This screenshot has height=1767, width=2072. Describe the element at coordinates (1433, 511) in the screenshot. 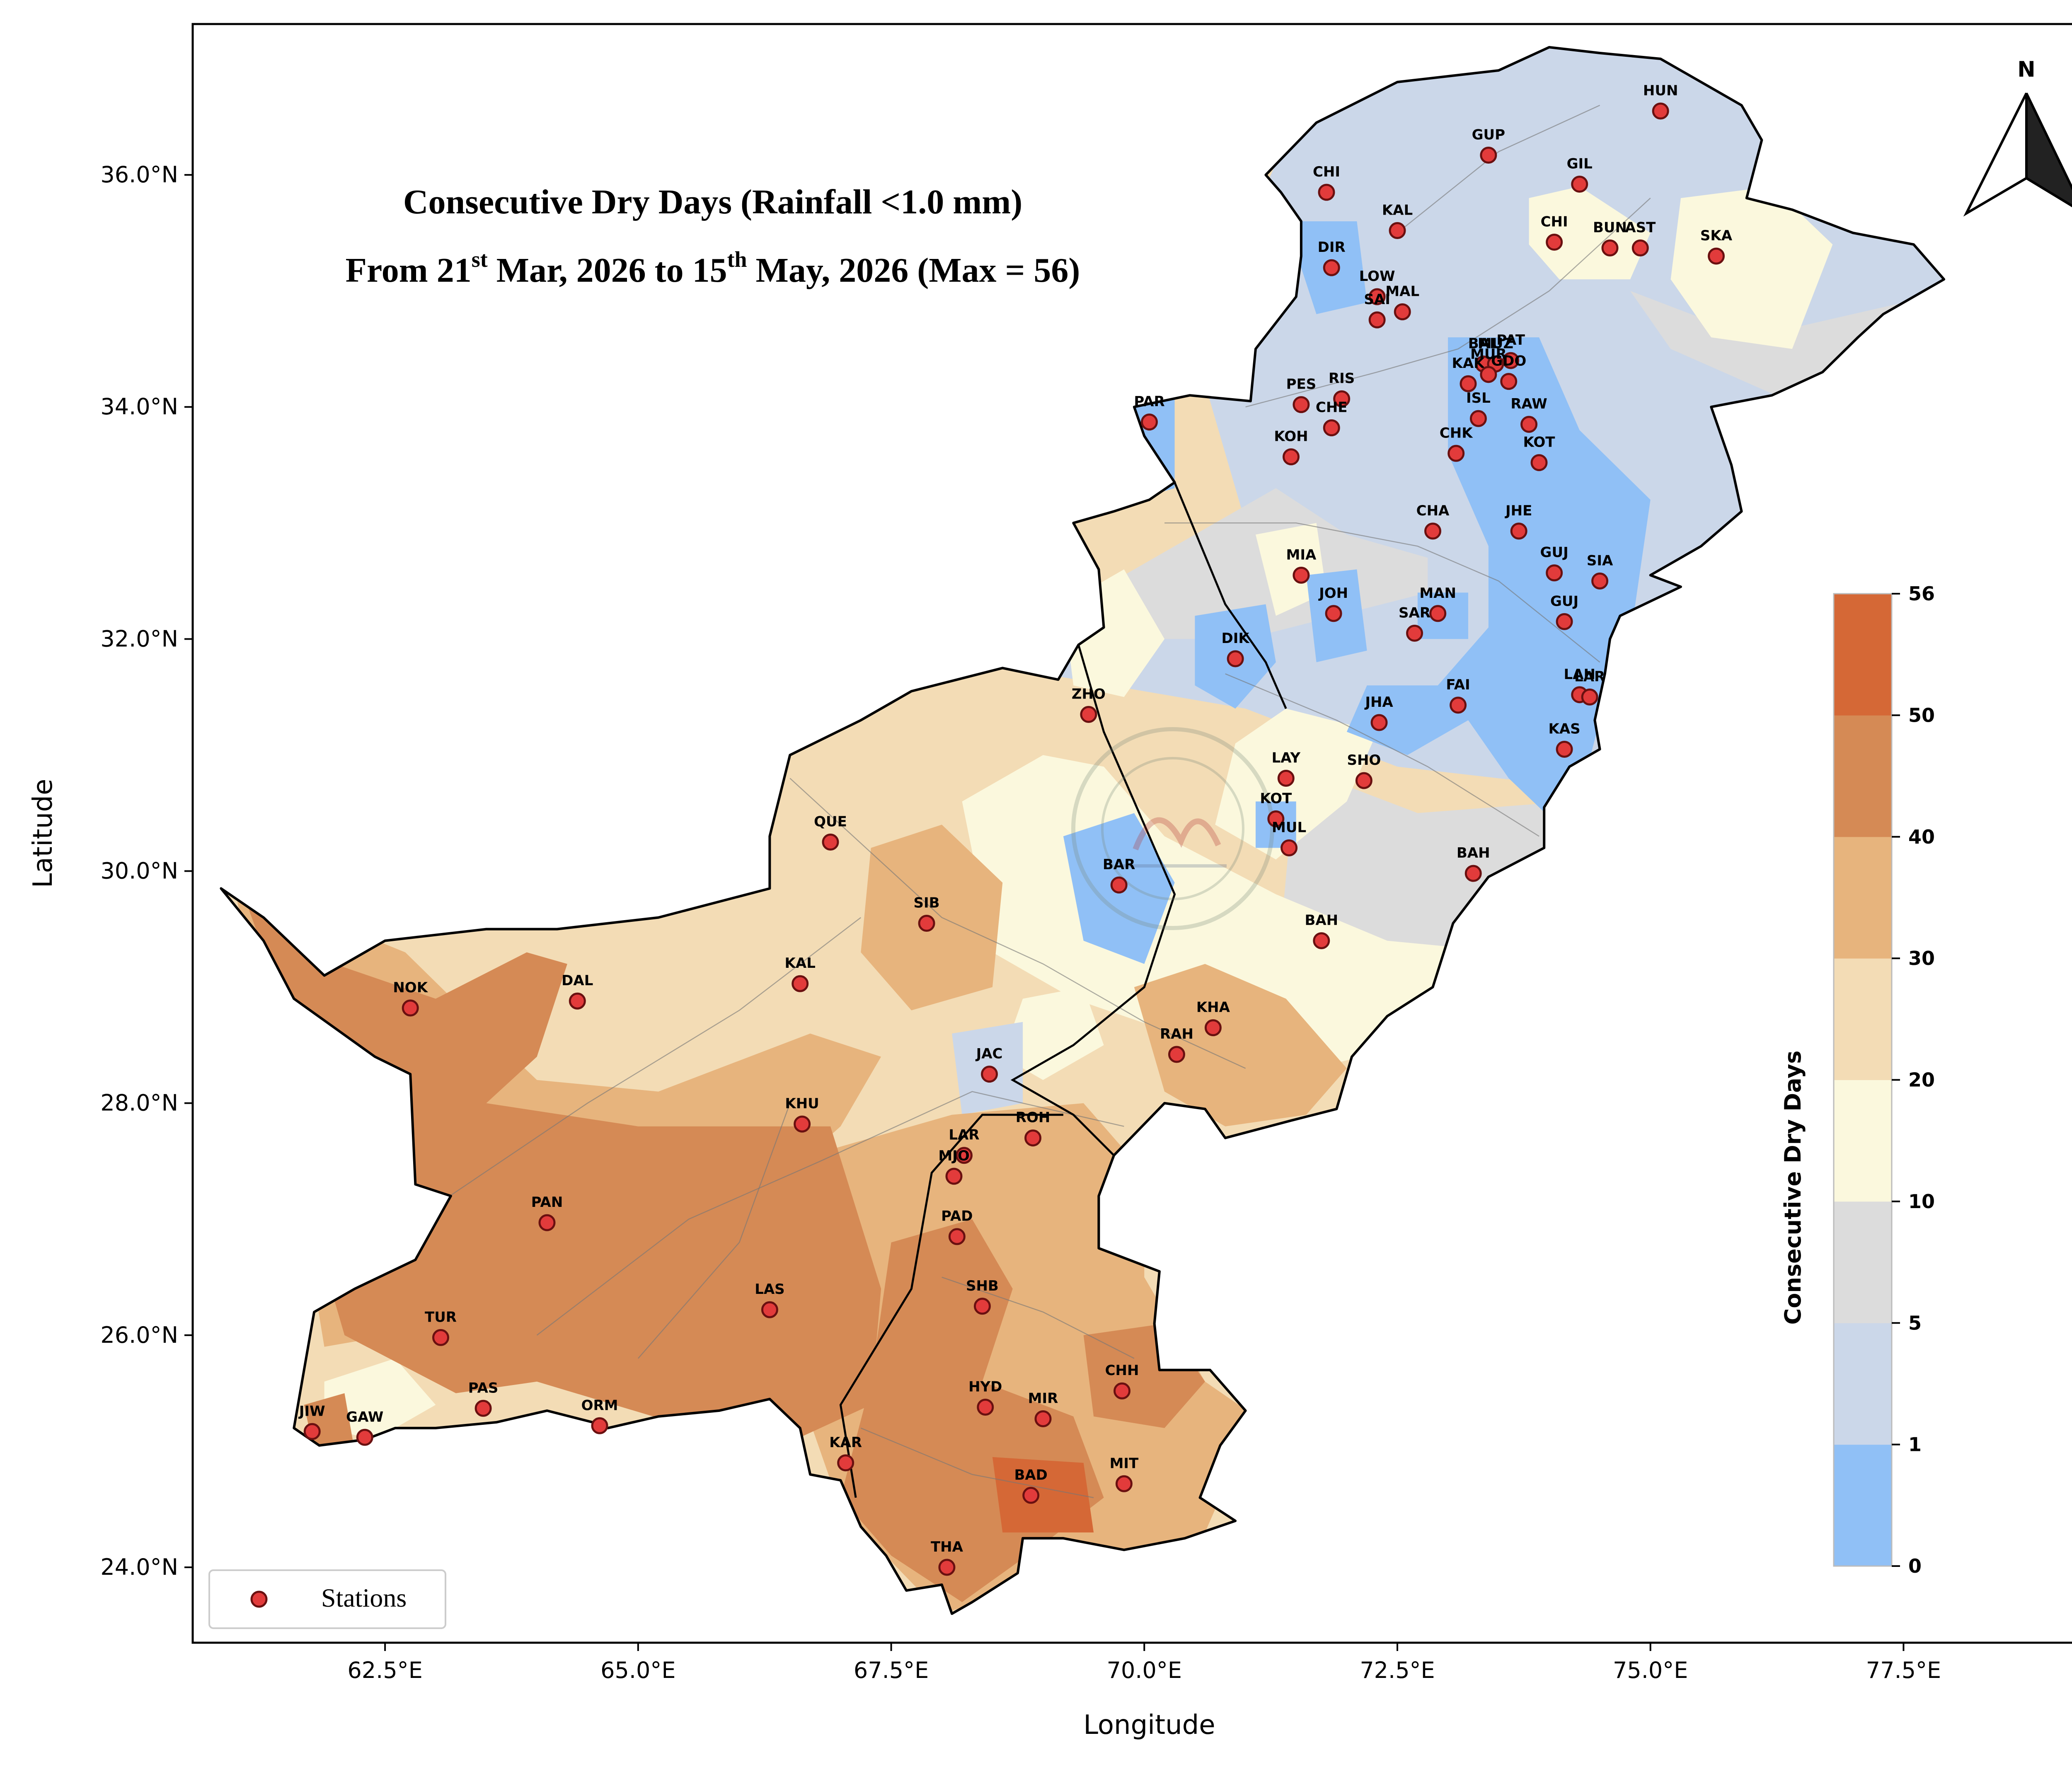

I see `station-label: CHA` at that location.